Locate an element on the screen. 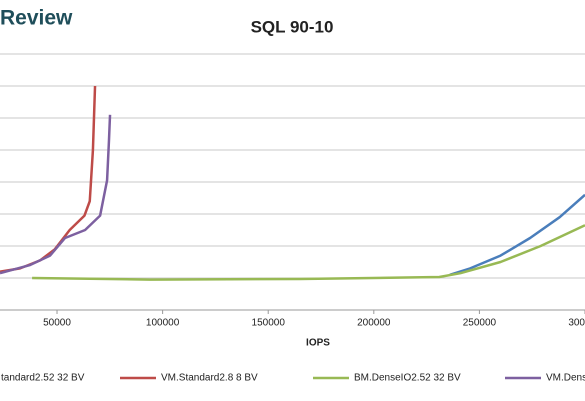 Image resolution: width=585 pixels, height=401 pixels. legend-label: tandard2.52 32 BV is located at coordinates (43, 378).